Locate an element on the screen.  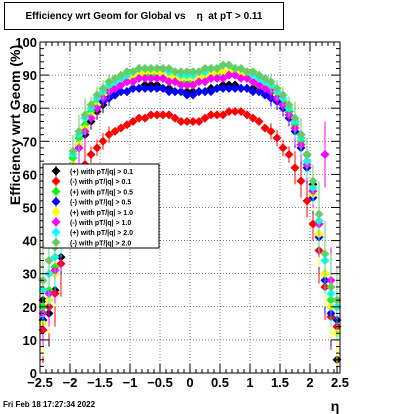
legend-entry: (+) with pT/|q| > 0.1 is located at coordinates (92, 171).